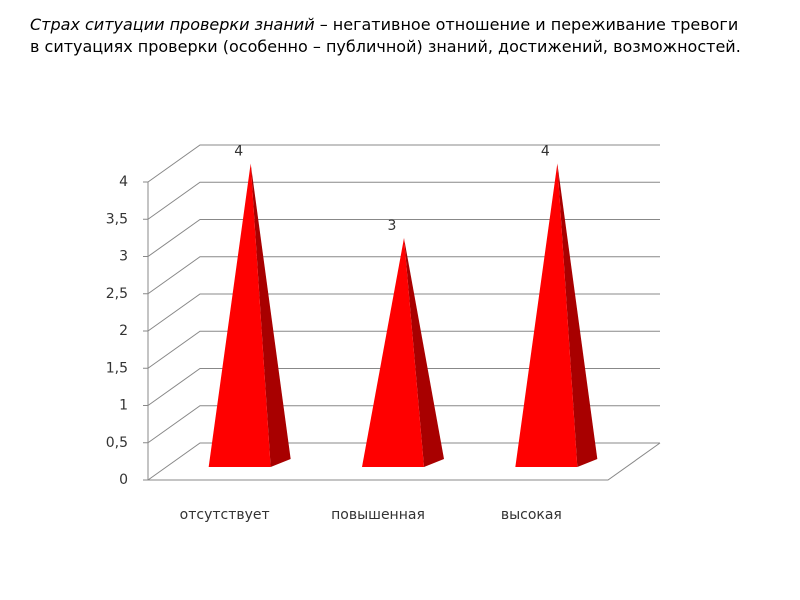 Image resolution: width=800 pixels, height=600 pixels. I want to click on x-tick-label: повышенная, so click(378, 515).